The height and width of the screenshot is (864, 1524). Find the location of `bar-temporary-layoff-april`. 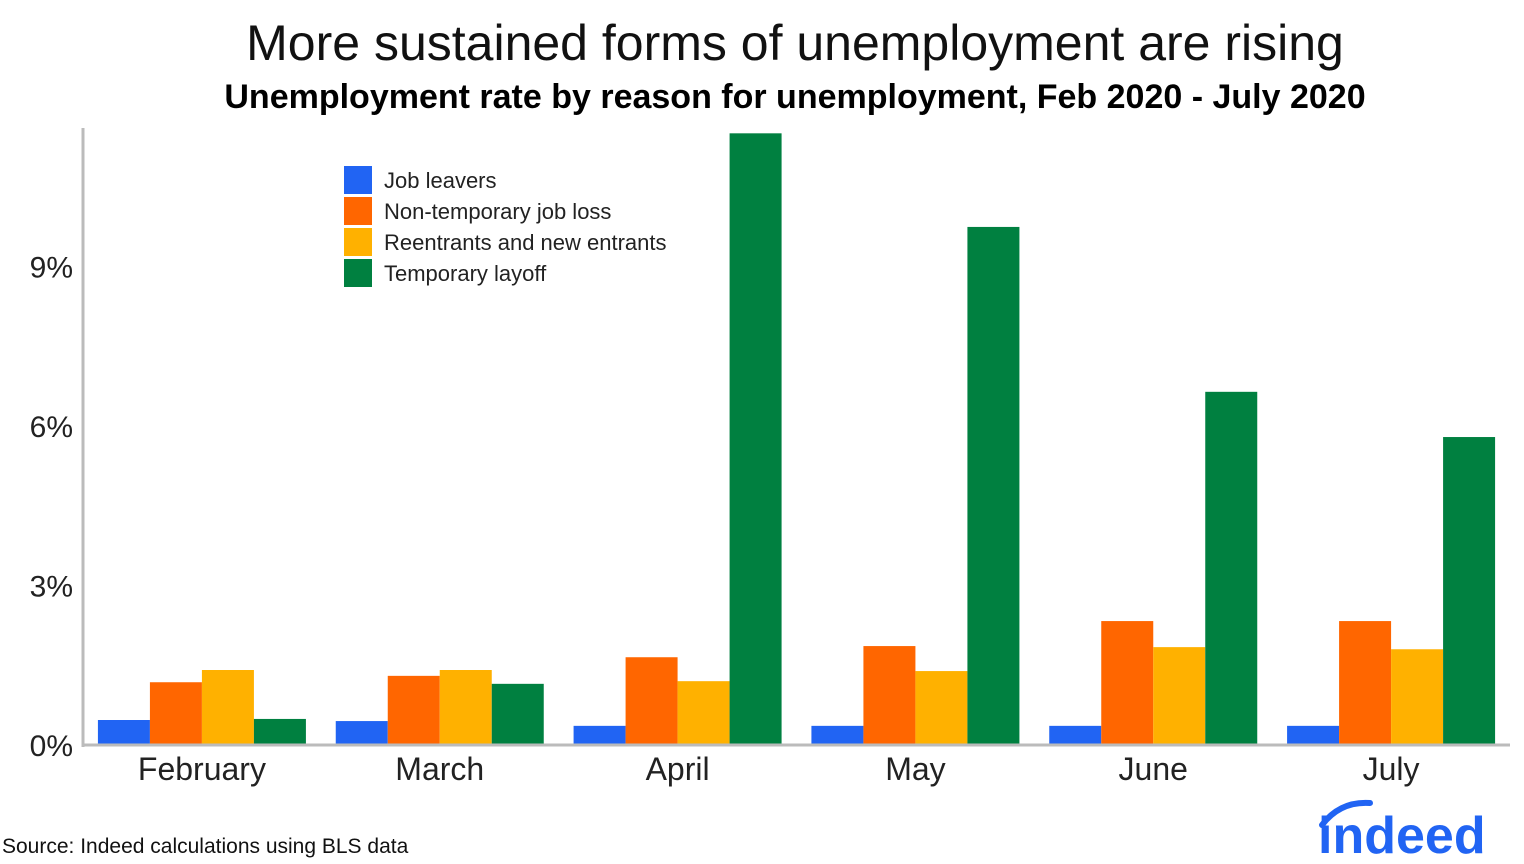

bar-temporary-layoff-april is located at coordinates (755, 439).